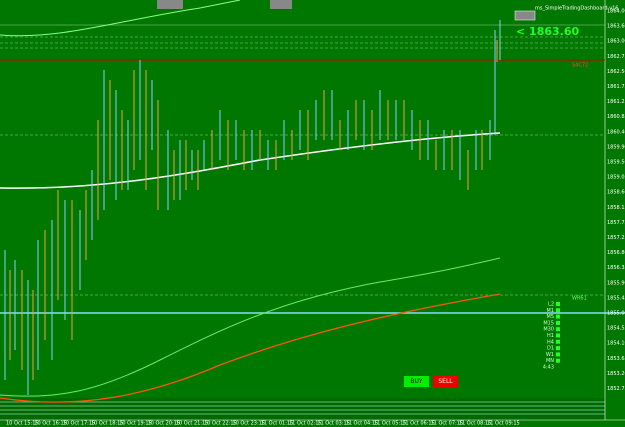  I want to click on y-axis-label: 1861.25, so click(616, 102).